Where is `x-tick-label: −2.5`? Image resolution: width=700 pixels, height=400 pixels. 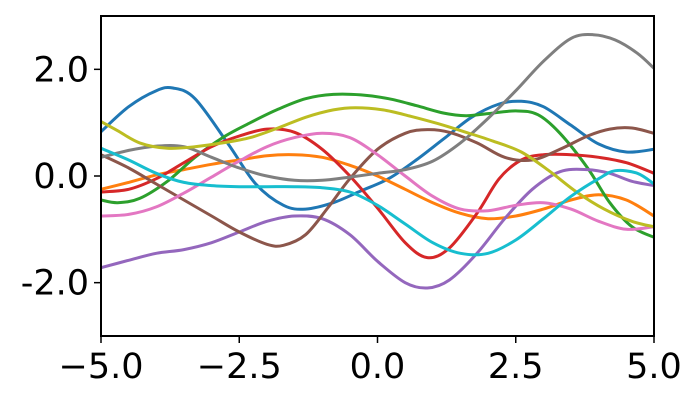 x-tick-label: −2.5 is located at coordinates (239, 367).